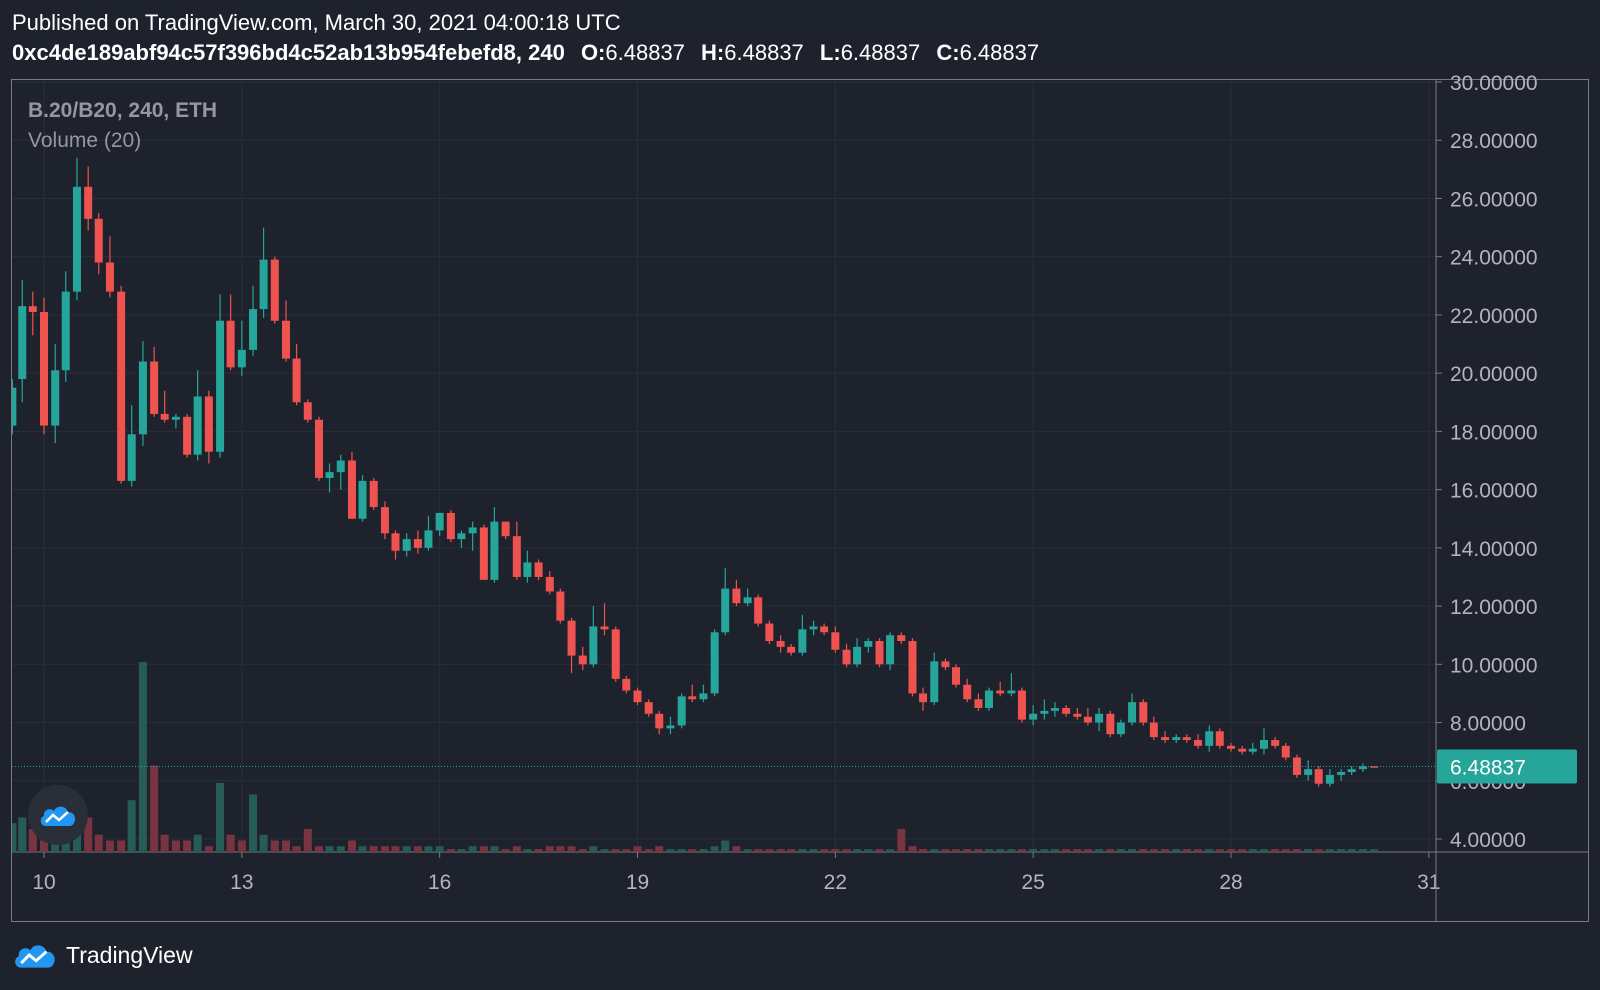 This screenshot has height=990, width=1600. What do you see at coordinates (85, 140) in the screenshot?
I see `legend-volume: Volume (20)` at bounding box center [85, 140].